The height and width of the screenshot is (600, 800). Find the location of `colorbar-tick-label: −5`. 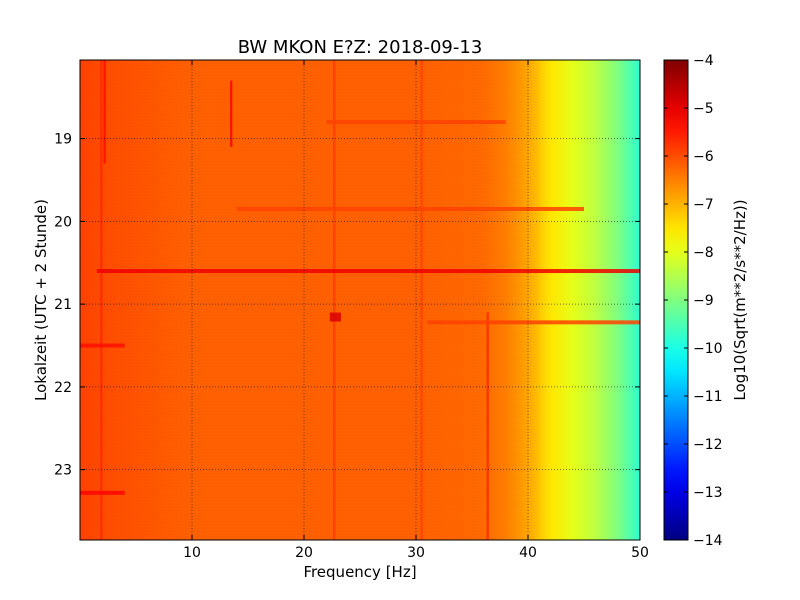

colorbar-tick-label: −5 is located at coordinates (703, 109).